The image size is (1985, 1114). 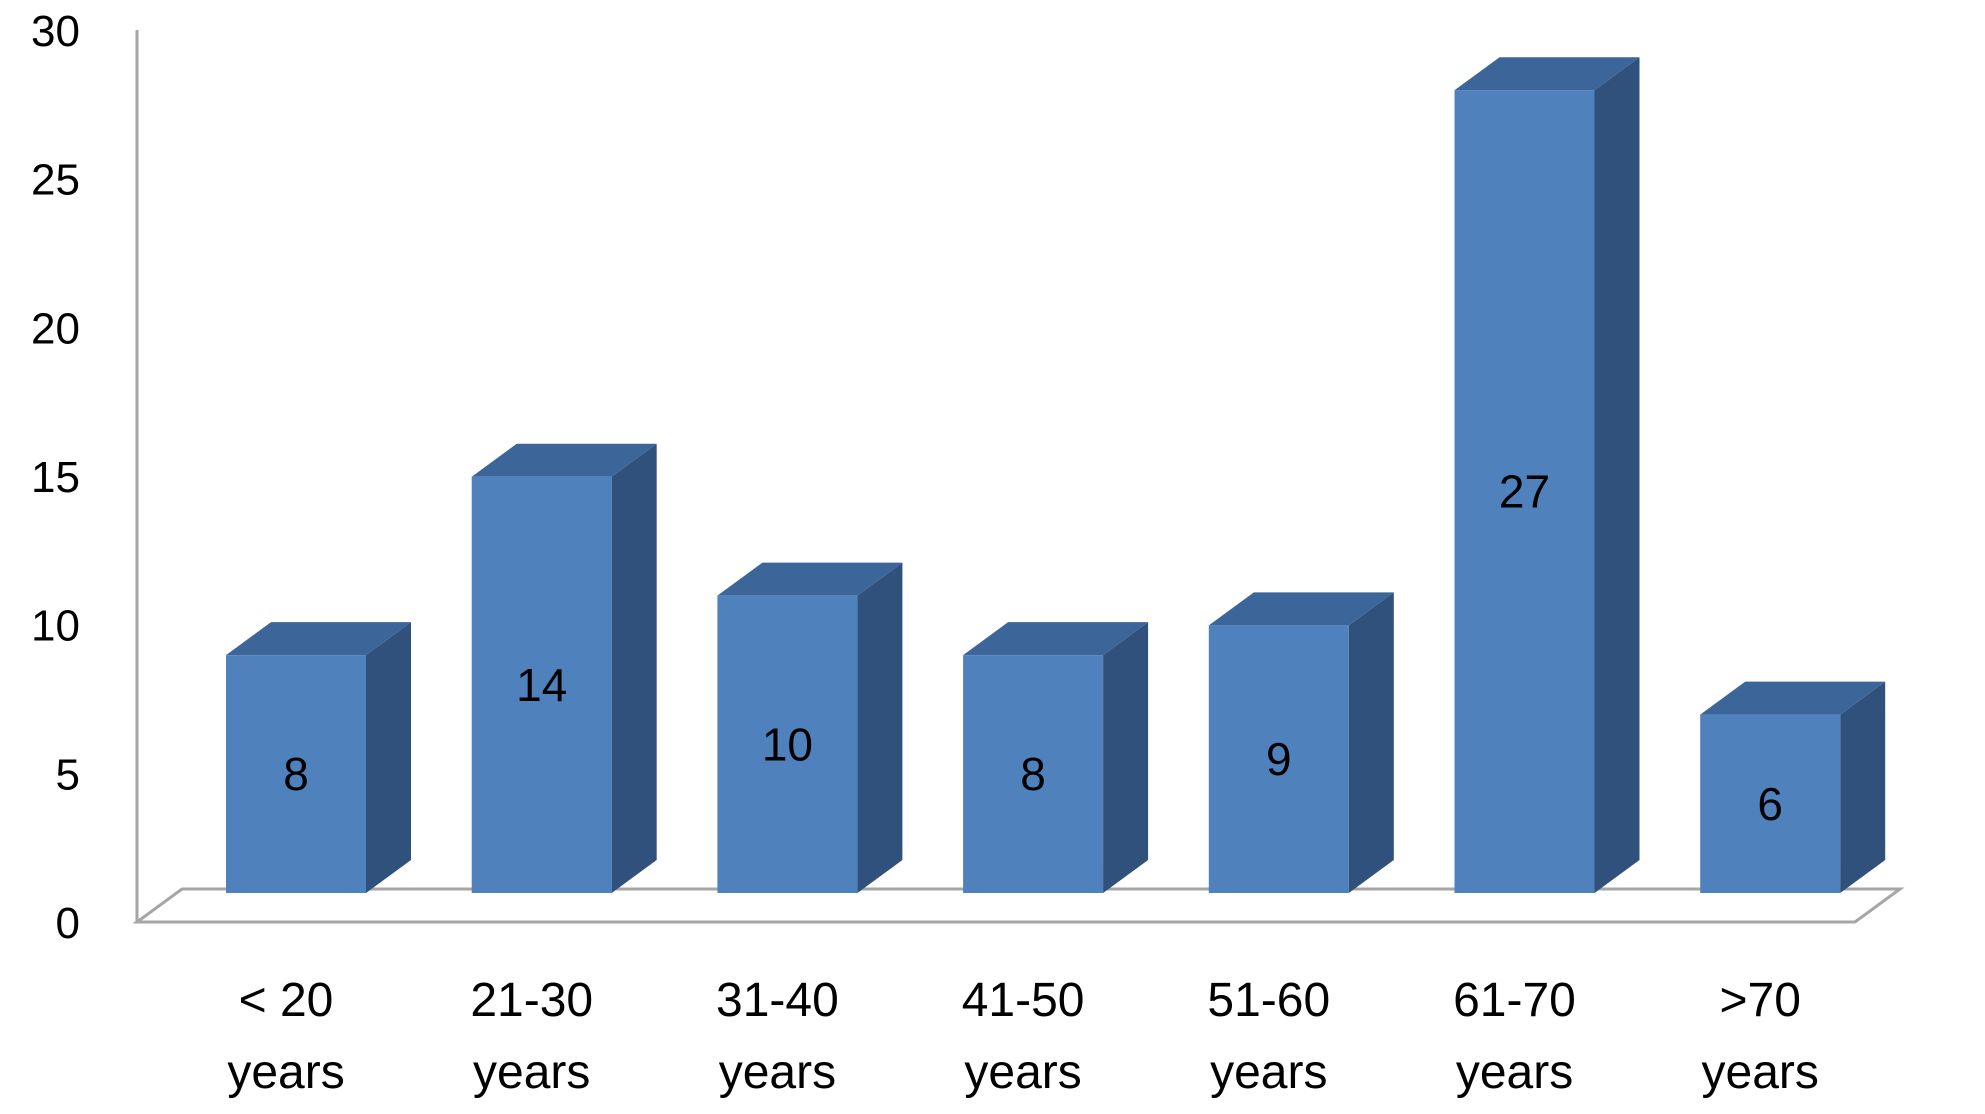 I want to click on chart-floor, so click(x=1018, y=905).